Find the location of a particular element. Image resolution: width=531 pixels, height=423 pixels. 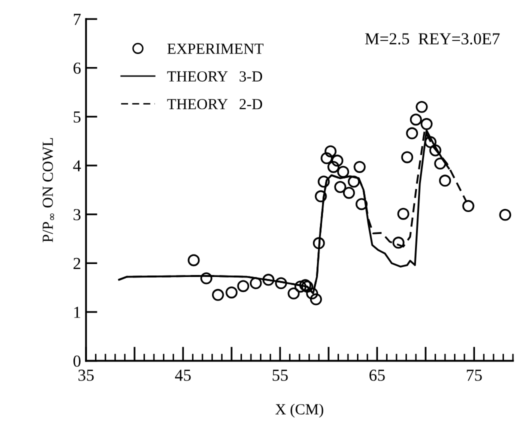

y-tick-label: 6 is located at coordinates (77, 68).